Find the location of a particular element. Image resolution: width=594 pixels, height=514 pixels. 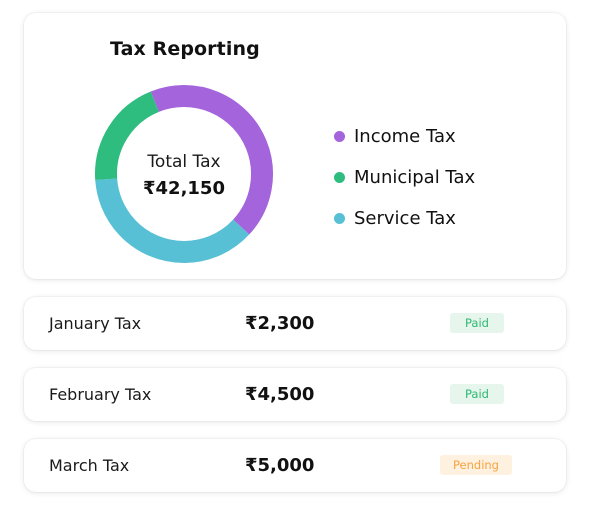

legend-label: Service Tax is located at coordinates (405, 218).